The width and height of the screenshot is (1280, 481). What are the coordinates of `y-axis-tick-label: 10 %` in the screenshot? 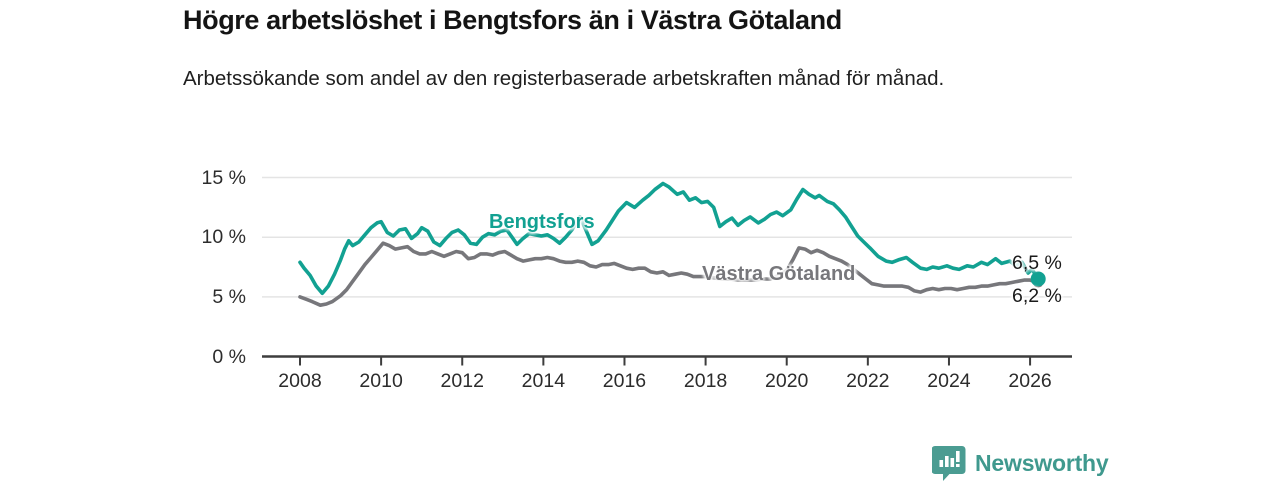 It's located at (223, 237).